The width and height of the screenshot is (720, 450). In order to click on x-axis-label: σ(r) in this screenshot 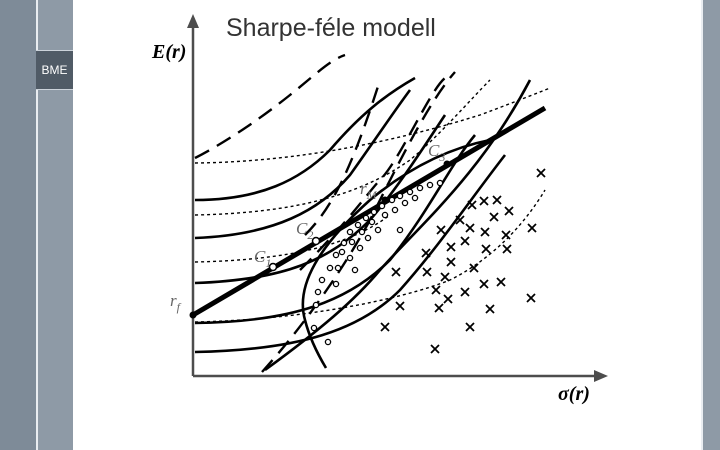, I will do `click(574, 394)`.